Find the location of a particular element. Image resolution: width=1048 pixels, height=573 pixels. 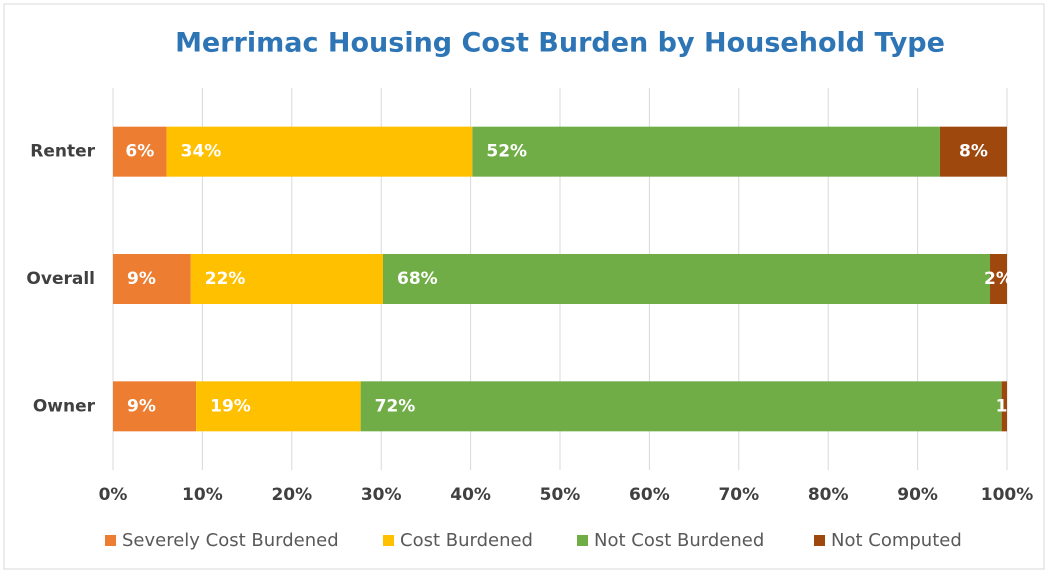

data-label: 19% is located at coordinates (230, 406).